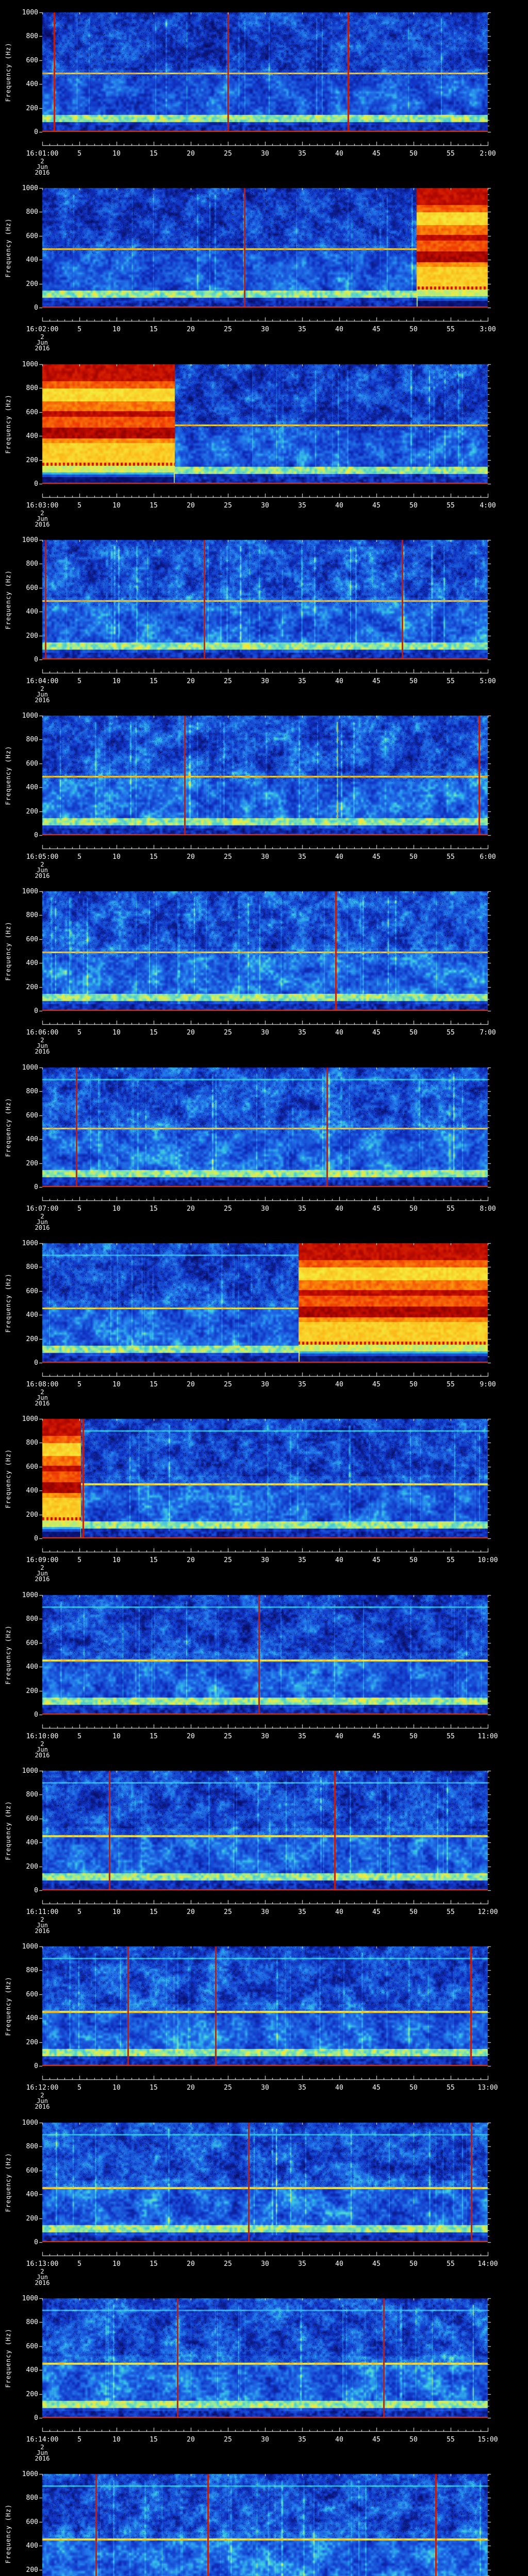  I want to click on x-start-time-label: 16:03:00, so click(42, 506).